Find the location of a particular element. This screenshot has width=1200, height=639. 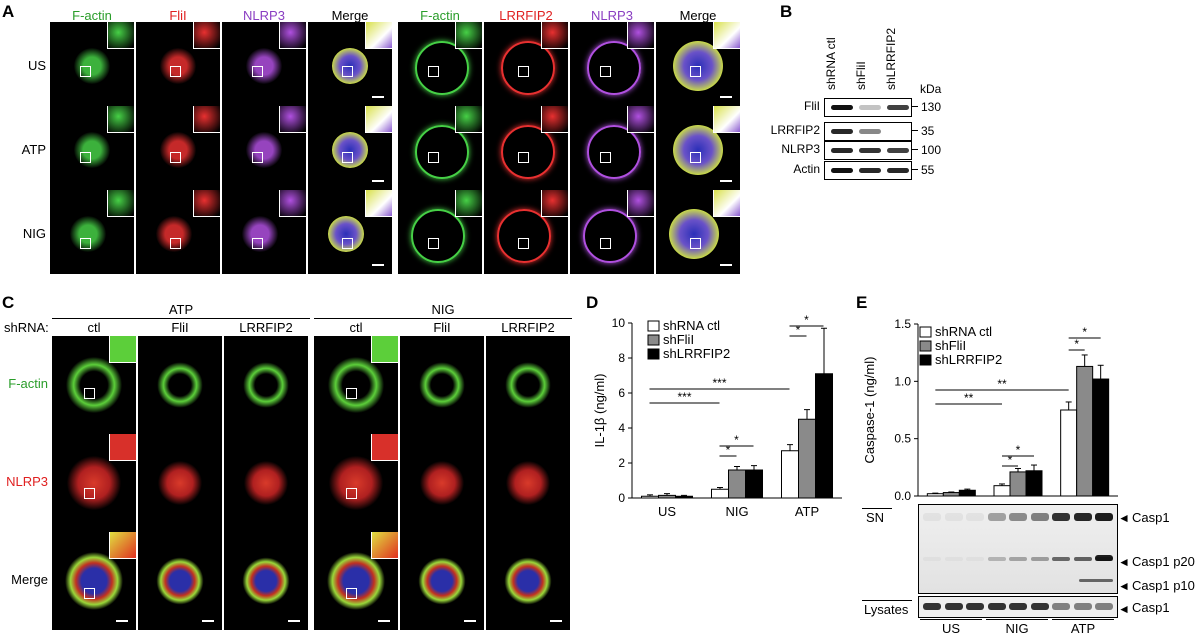

panel-c-column-header: ctl is located at coordinates (356, 327).